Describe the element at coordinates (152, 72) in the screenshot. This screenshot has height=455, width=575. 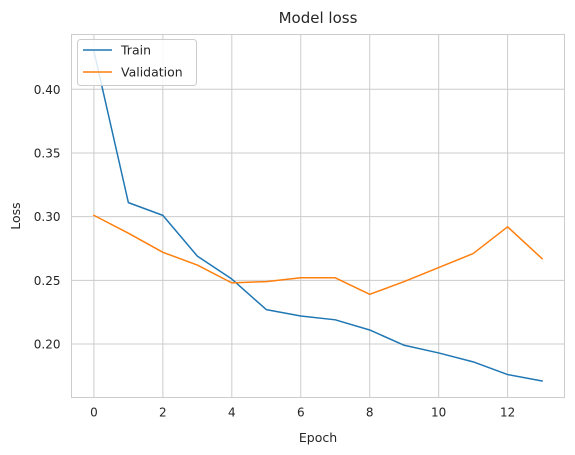
I see `legend-label-validation: Validation` at that location.